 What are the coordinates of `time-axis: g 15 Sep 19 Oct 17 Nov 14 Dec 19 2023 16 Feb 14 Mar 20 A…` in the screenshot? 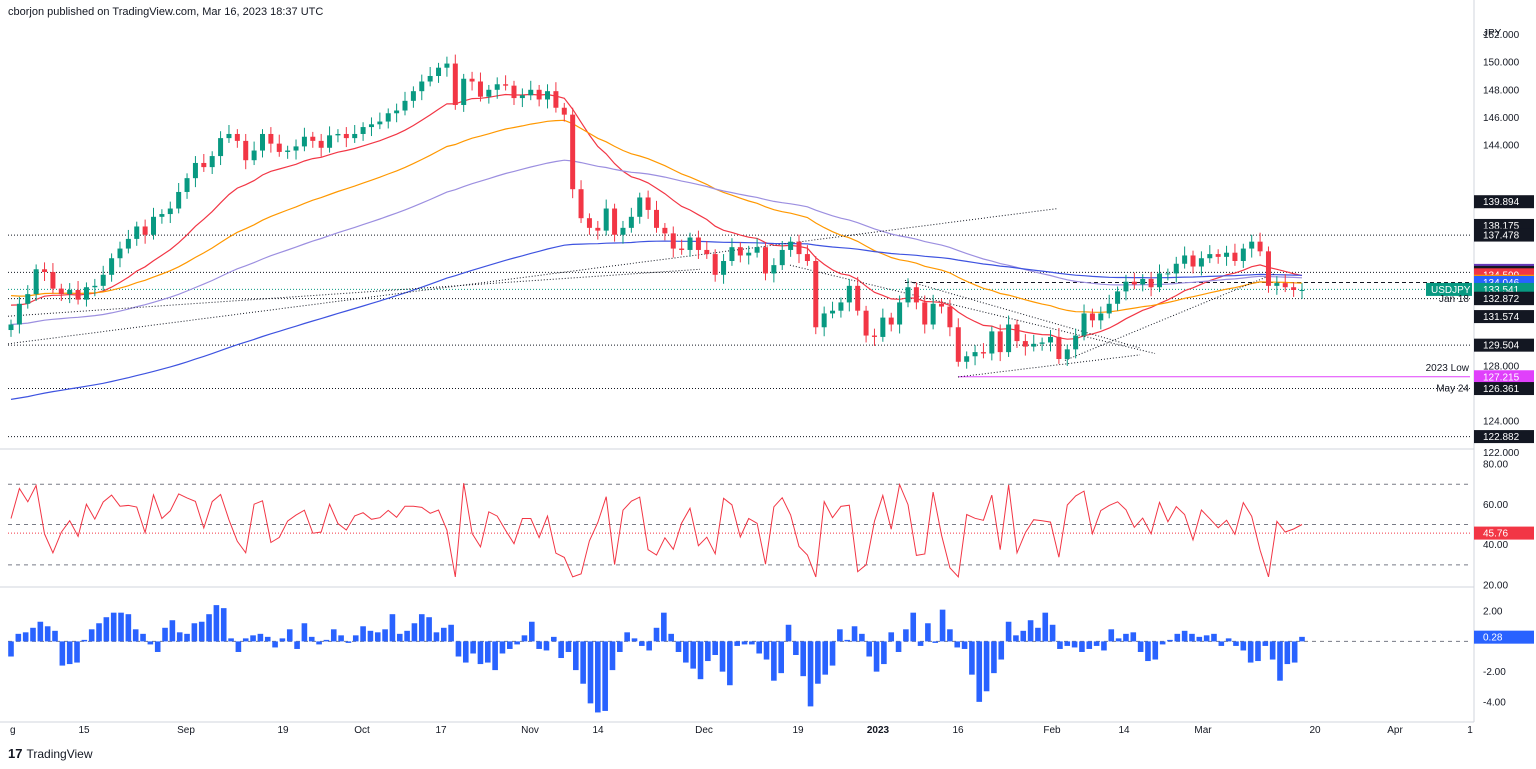 It's located at (741, 730).